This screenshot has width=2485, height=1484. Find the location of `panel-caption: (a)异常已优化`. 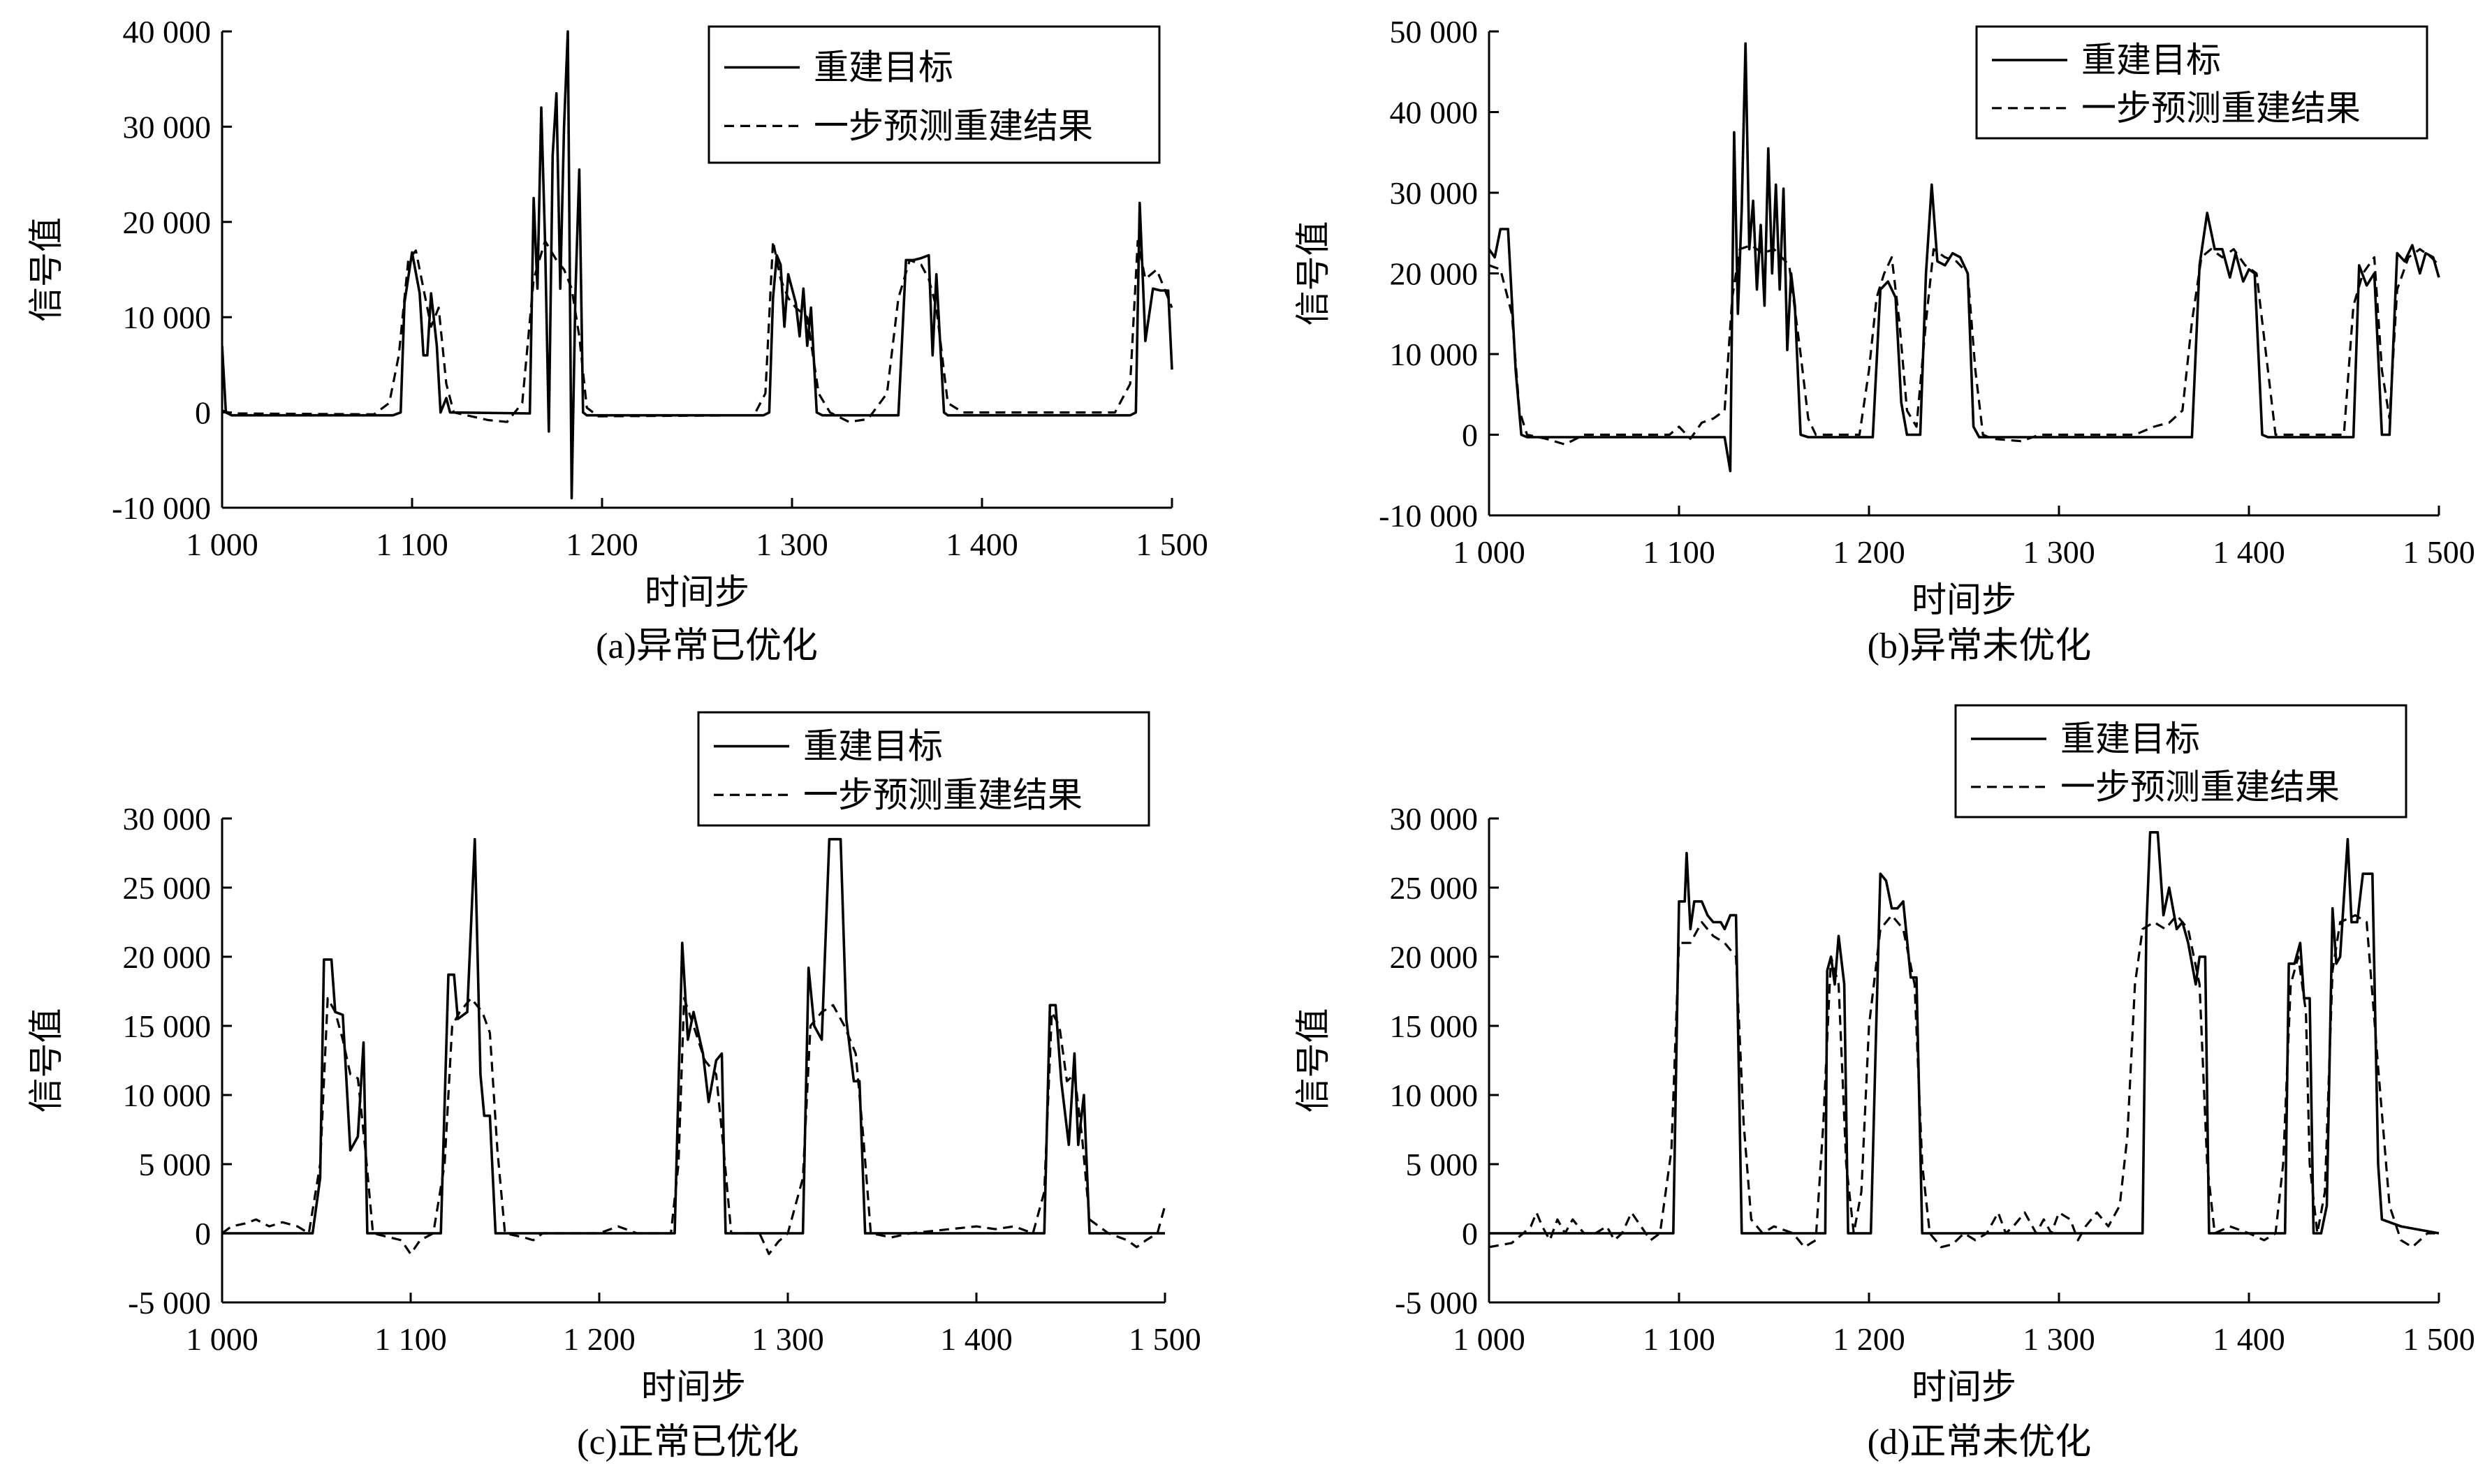

panel-caption: (a)异常已优化 is located at coordinates (707, 646).